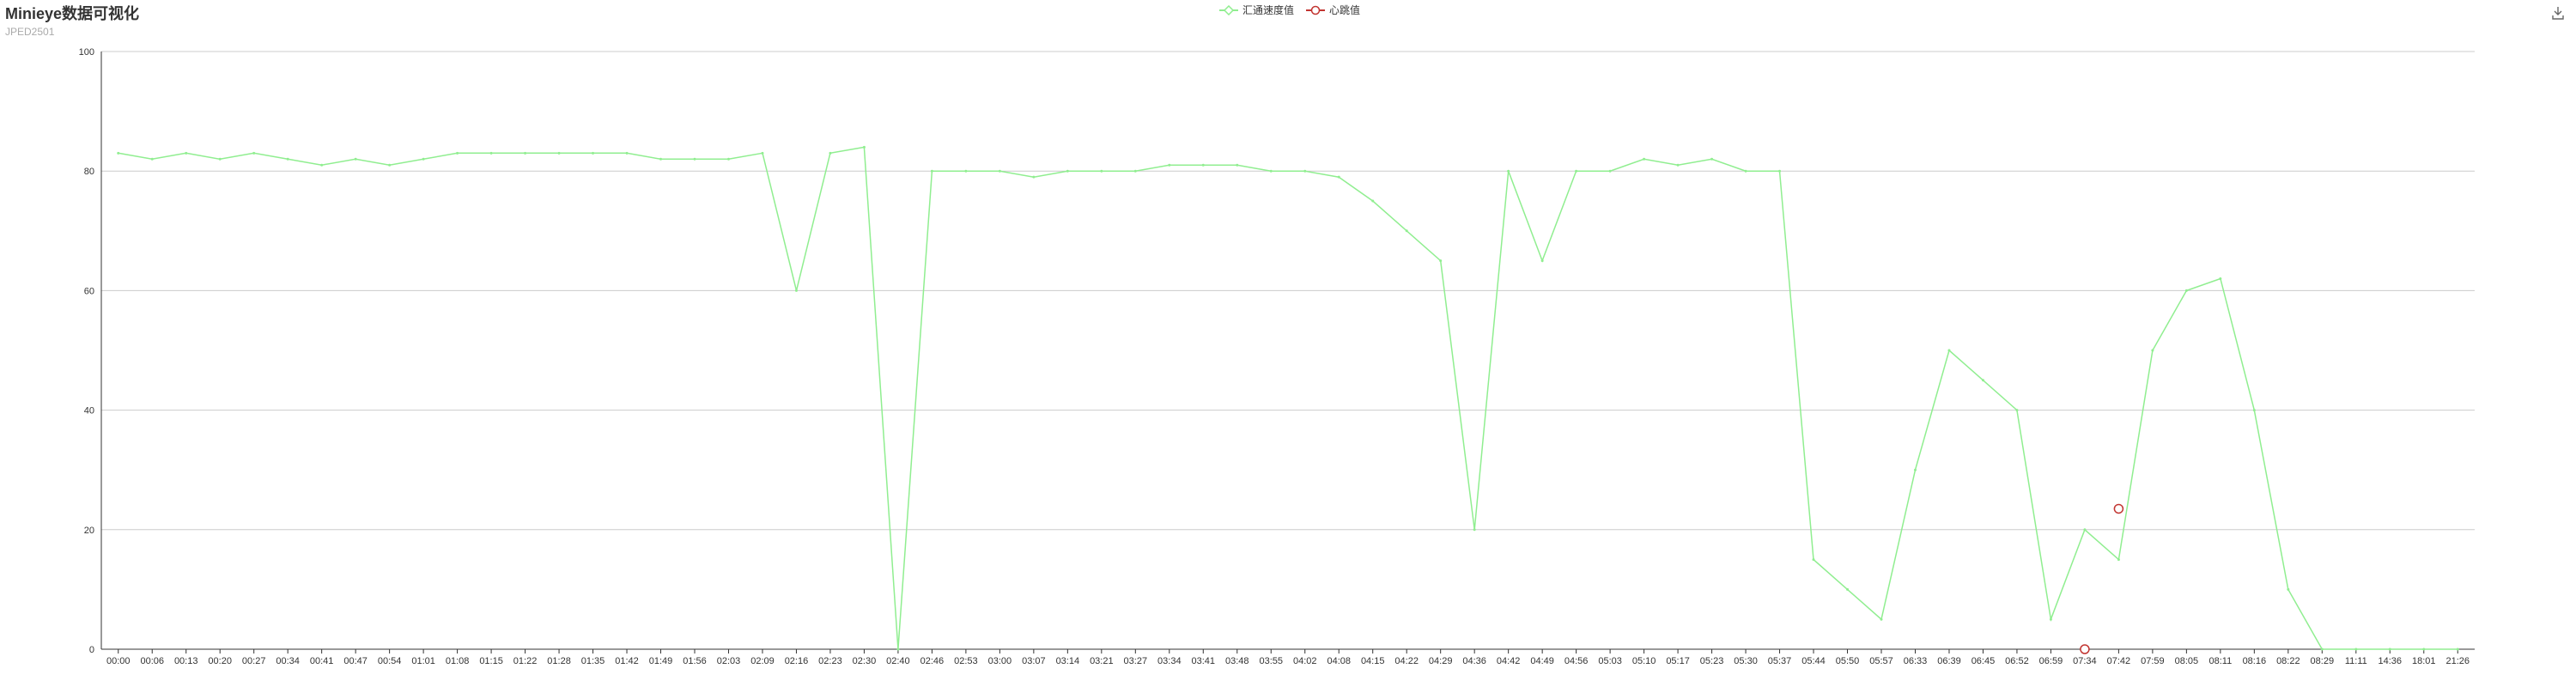  Describe the element at coordinates (1814, 661) in the screenshot. I see `x-tick-label: 05:44` at that location.